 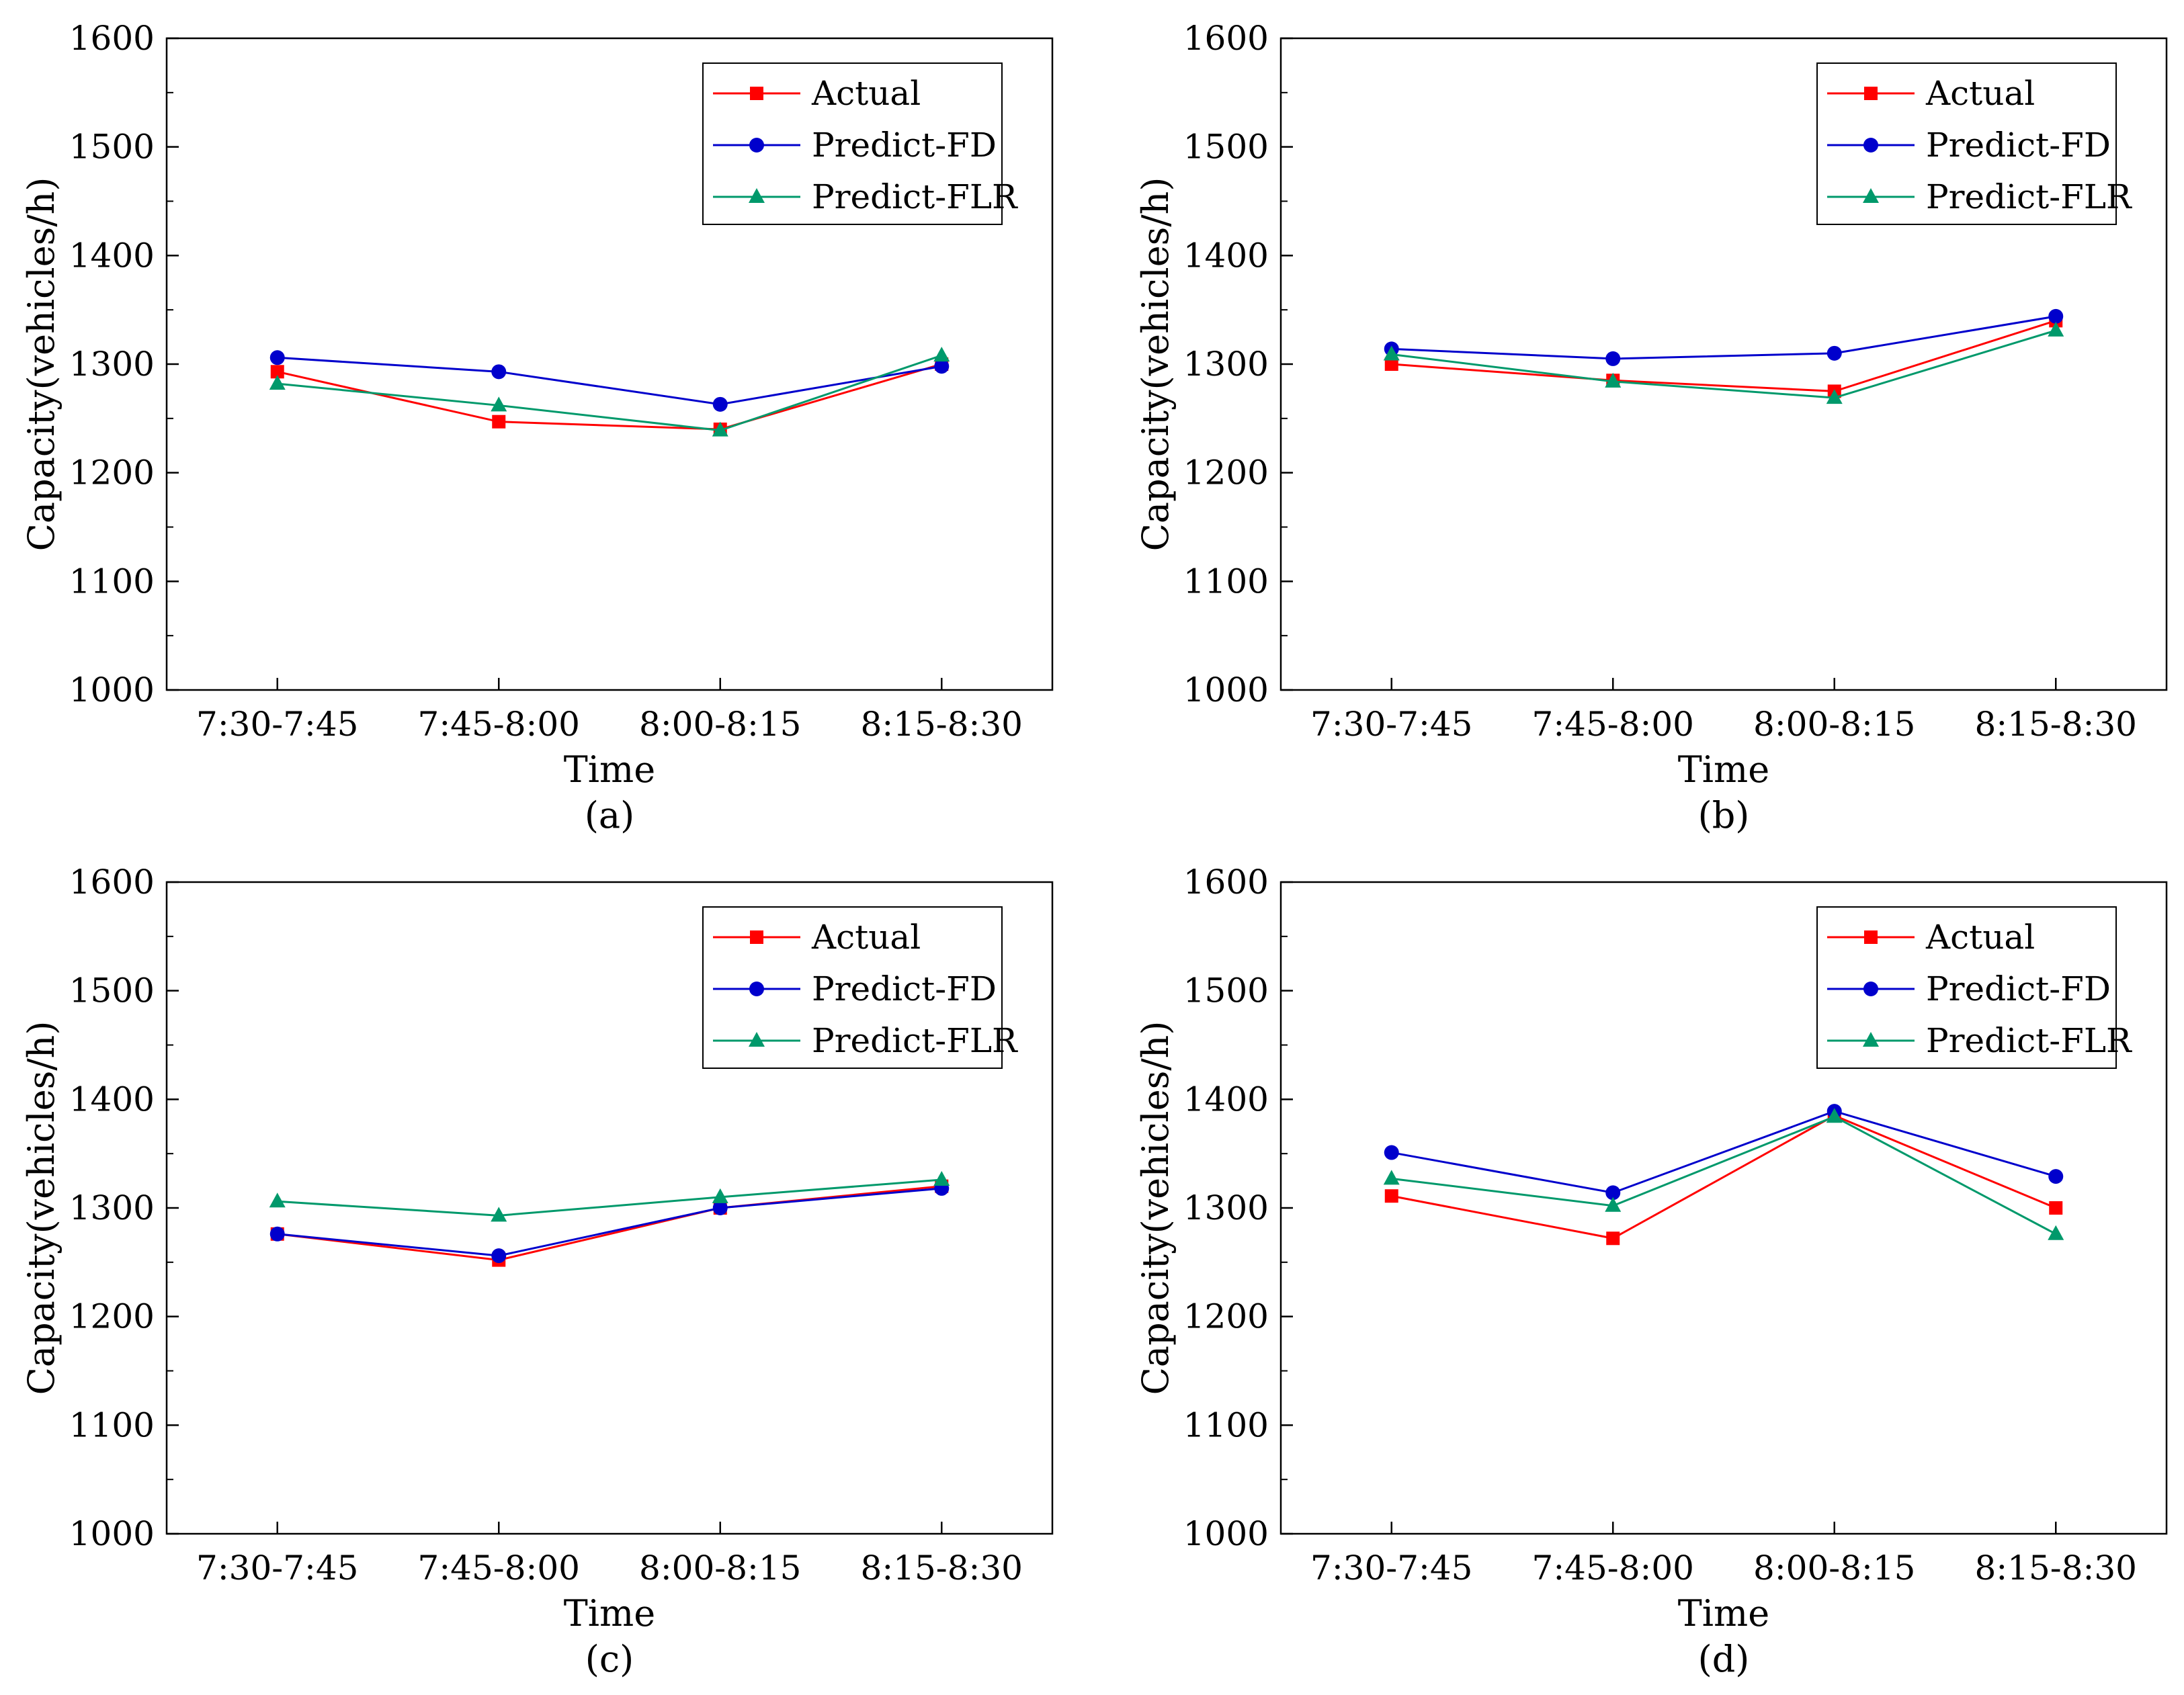 I want to click on panel-caption: (c), so click(x=609, y=1659).